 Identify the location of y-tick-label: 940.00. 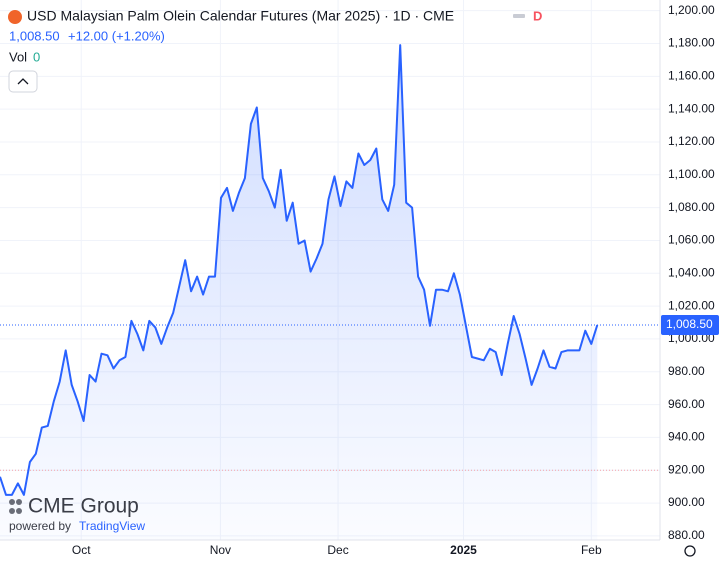
(686, 437).